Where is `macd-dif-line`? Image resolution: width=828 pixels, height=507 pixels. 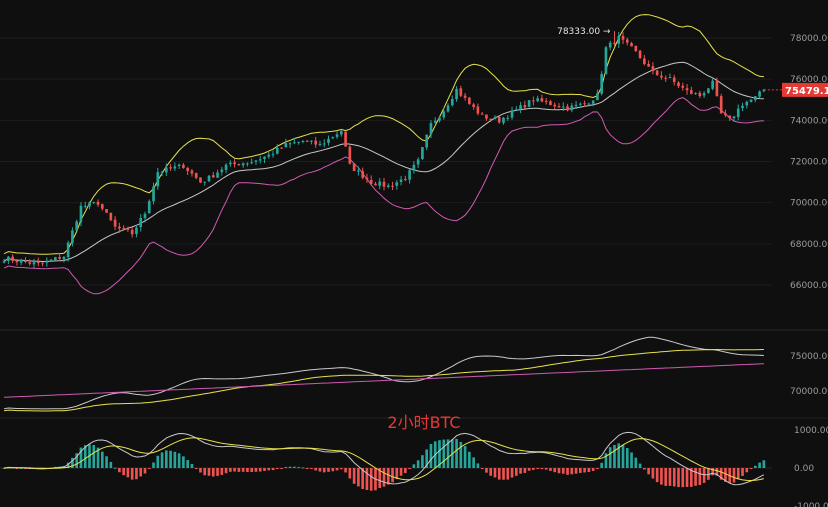 macd-dif-line is located at coordinates (384, 458).